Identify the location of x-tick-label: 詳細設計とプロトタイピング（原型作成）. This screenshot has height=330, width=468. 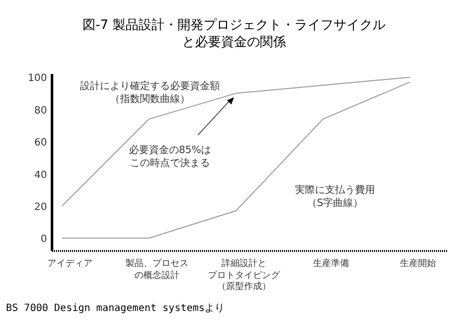
(244, 276).